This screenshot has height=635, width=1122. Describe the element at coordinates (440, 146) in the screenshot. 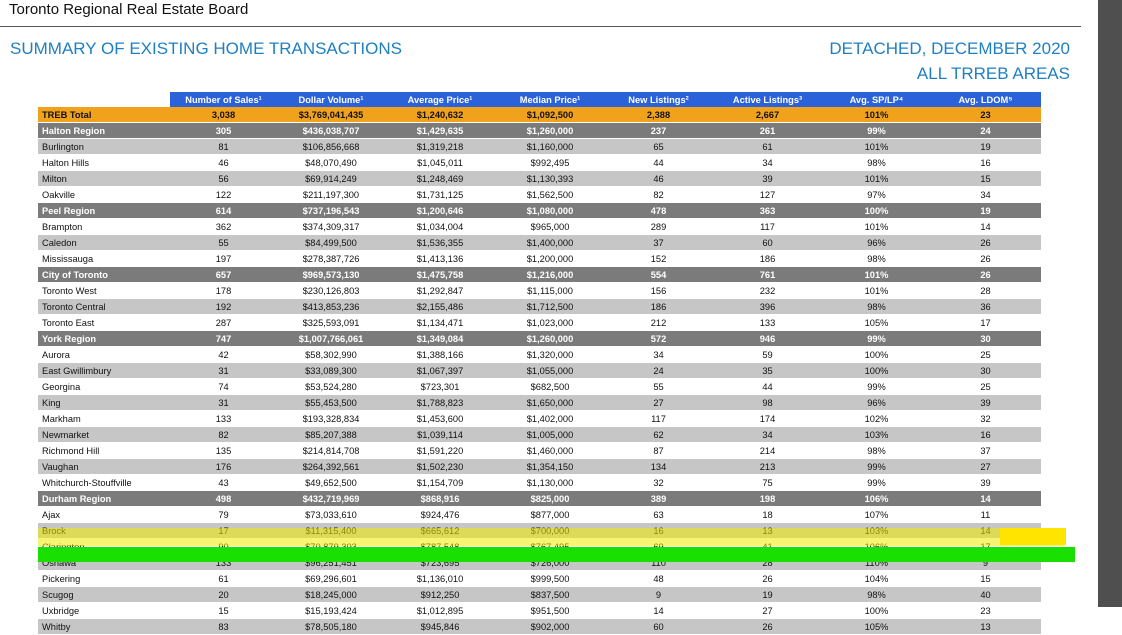

I see `average-price-cell: $1,319,218` at that location.